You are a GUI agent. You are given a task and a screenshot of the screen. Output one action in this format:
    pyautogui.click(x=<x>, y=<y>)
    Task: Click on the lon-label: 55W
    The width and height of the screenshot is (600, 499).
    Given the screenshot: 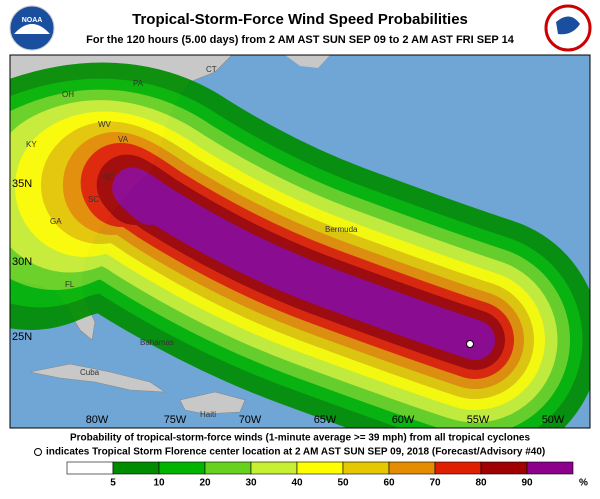 What is the action you would take?
    pyautogui.click(x=478, y=420)
    